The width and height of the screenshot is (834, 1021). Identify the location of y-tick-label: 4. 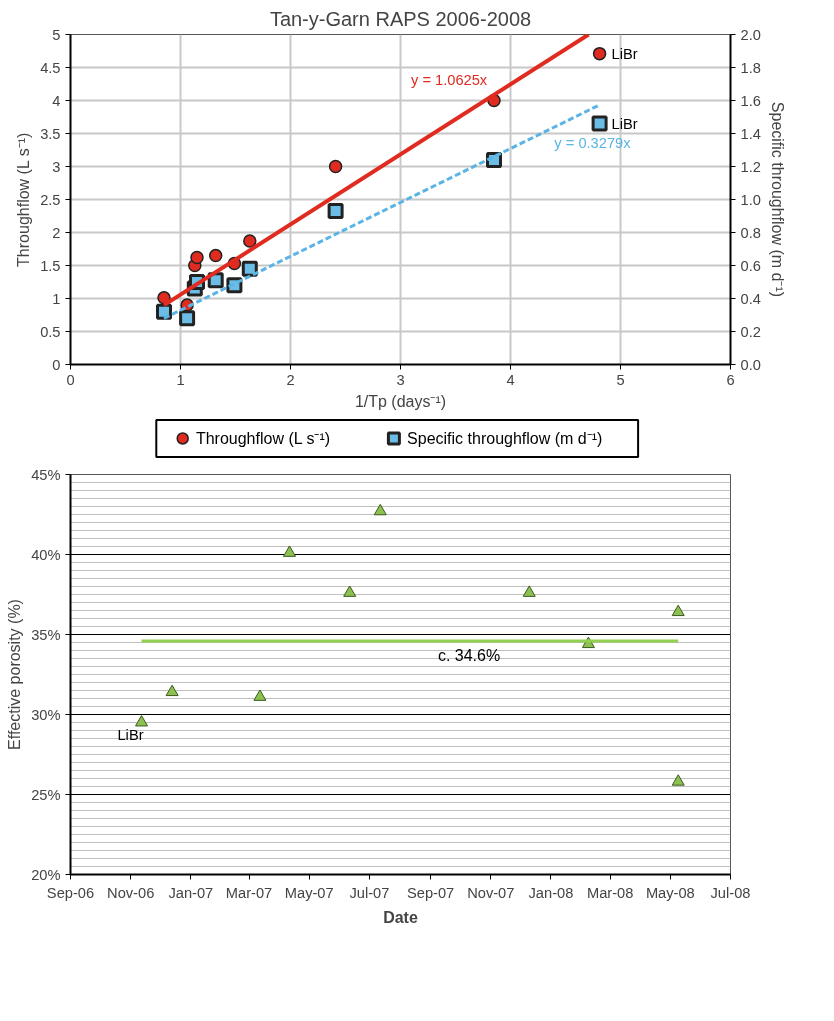
(56, 100).